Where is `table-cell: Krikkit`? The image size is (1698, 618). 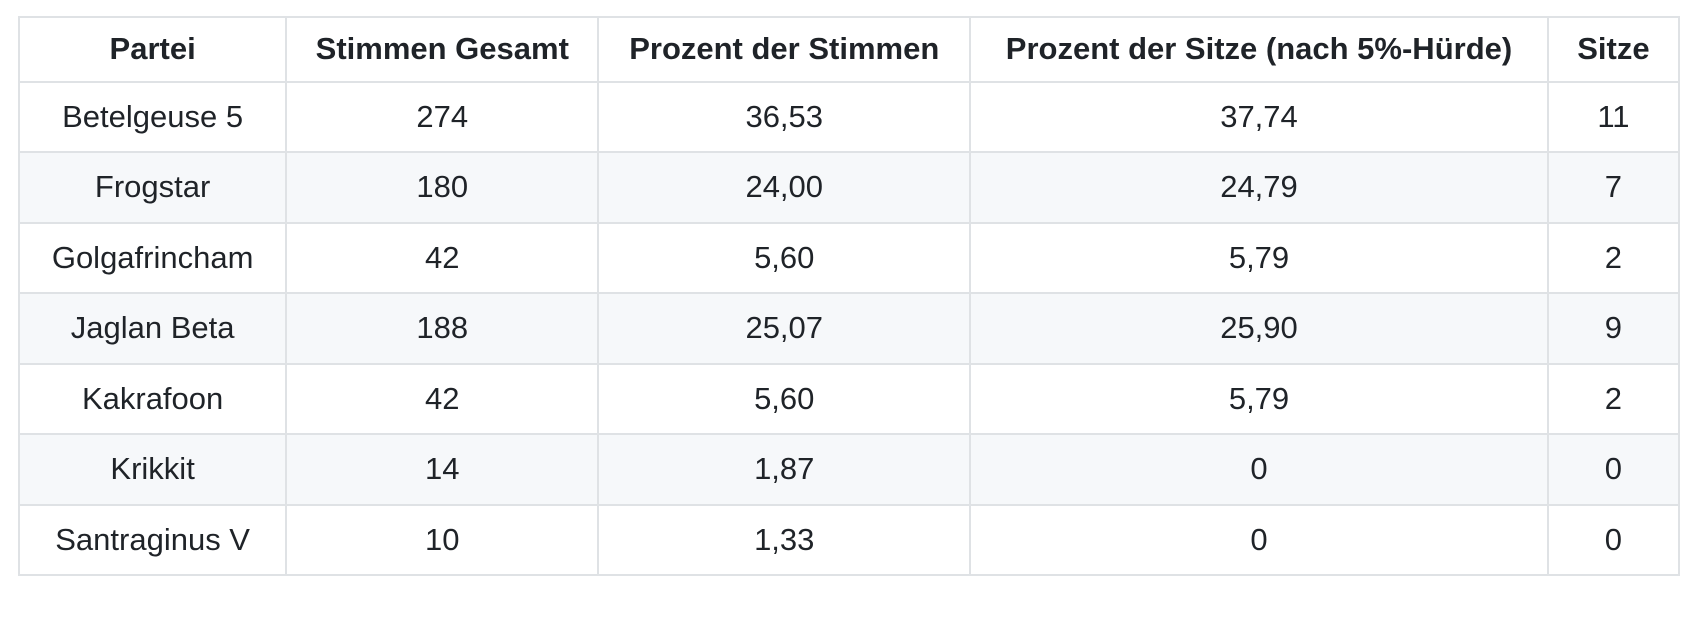
table-cell: Krikkit is located at coordinates (152, 469).